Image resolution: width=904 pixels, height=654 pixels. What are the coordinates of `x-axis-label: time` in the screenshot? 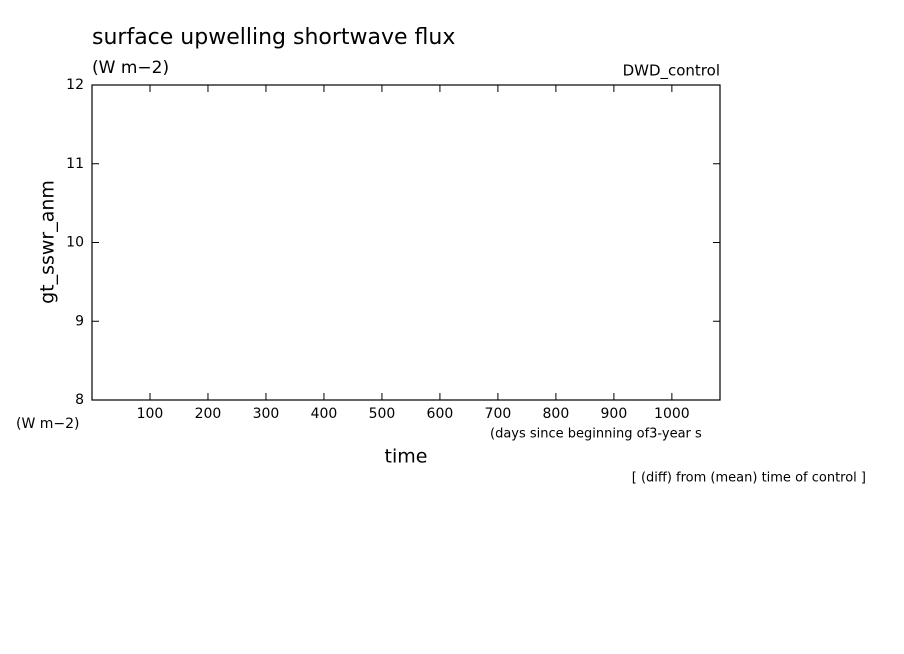 It's located at (406, 457).